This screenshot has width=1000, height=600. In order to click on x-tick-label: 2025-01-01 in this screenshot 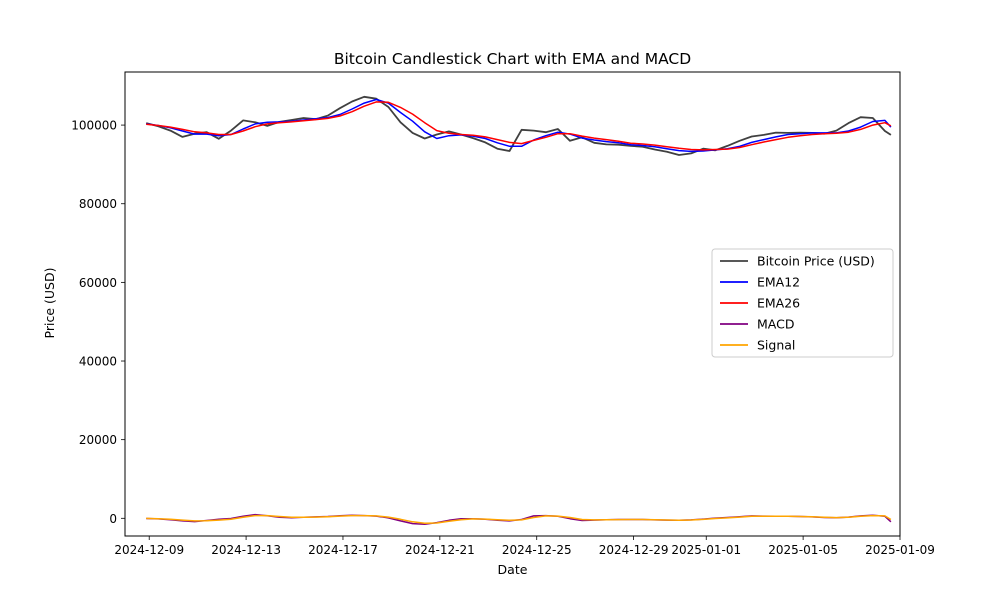, I will do `click(706, 550)`.